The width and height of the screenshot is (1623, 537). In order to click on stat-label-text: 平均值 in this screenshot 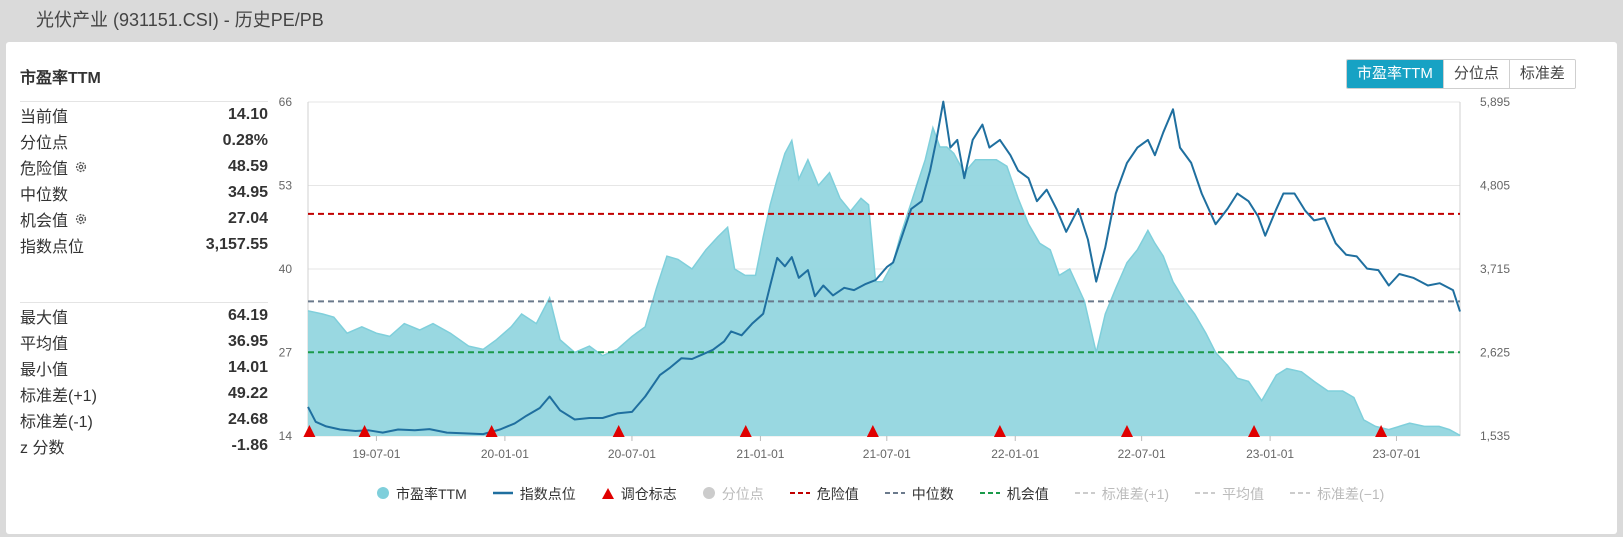, I will do `click(44, 344)`.